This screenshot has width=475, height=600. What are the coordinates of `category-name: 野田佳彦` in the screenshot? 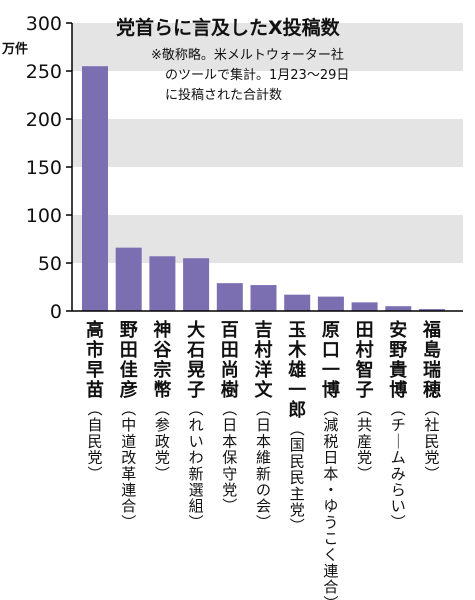 It's located at (129, 360).